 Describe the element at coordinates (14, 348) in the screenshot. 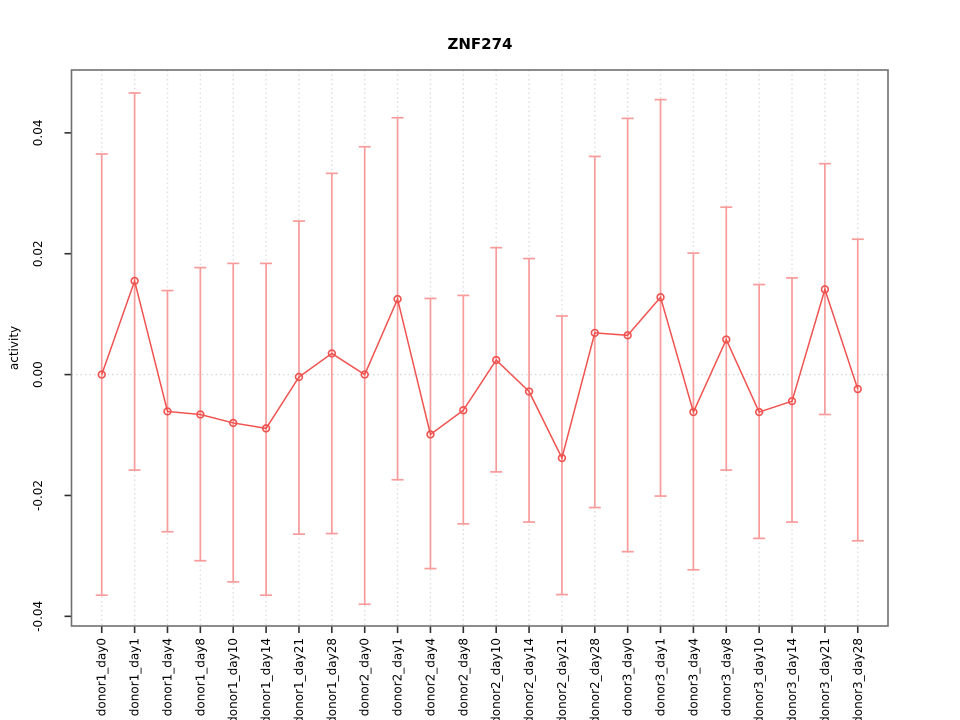

I see `y-axis-label: activity` at that location.